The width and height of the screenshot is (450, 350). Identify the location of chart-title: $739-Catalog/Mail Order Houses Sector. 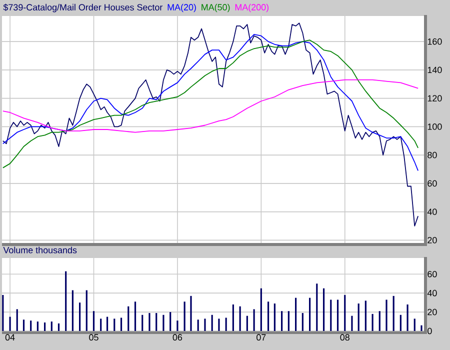
(83, 8).